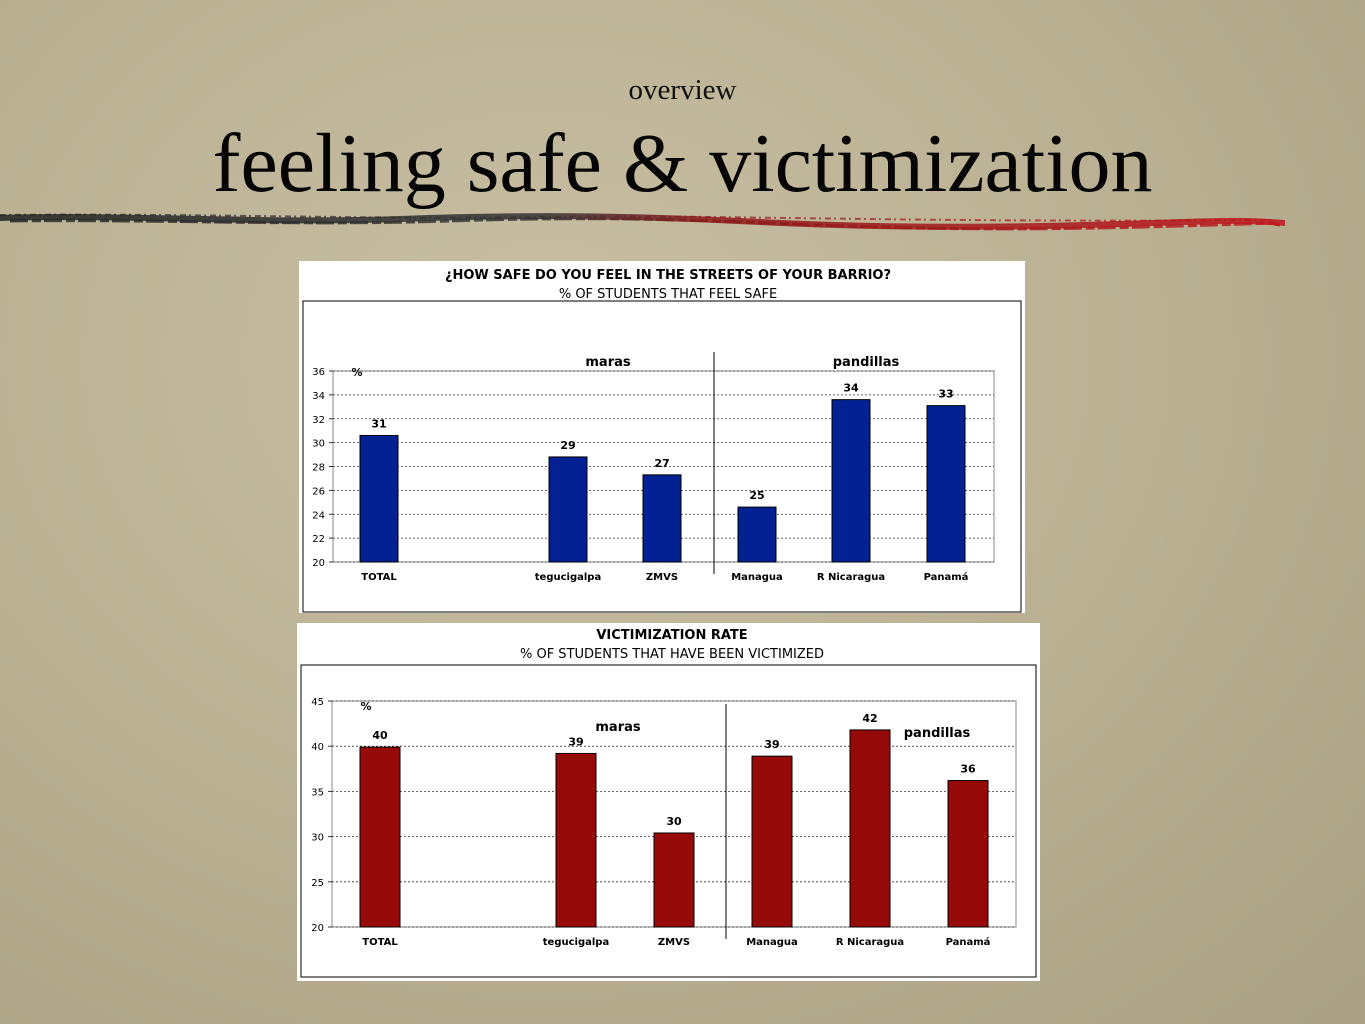  Describe the element at coordinates (567, 445) in the screenshot. I see `data-label: 29` at that location.